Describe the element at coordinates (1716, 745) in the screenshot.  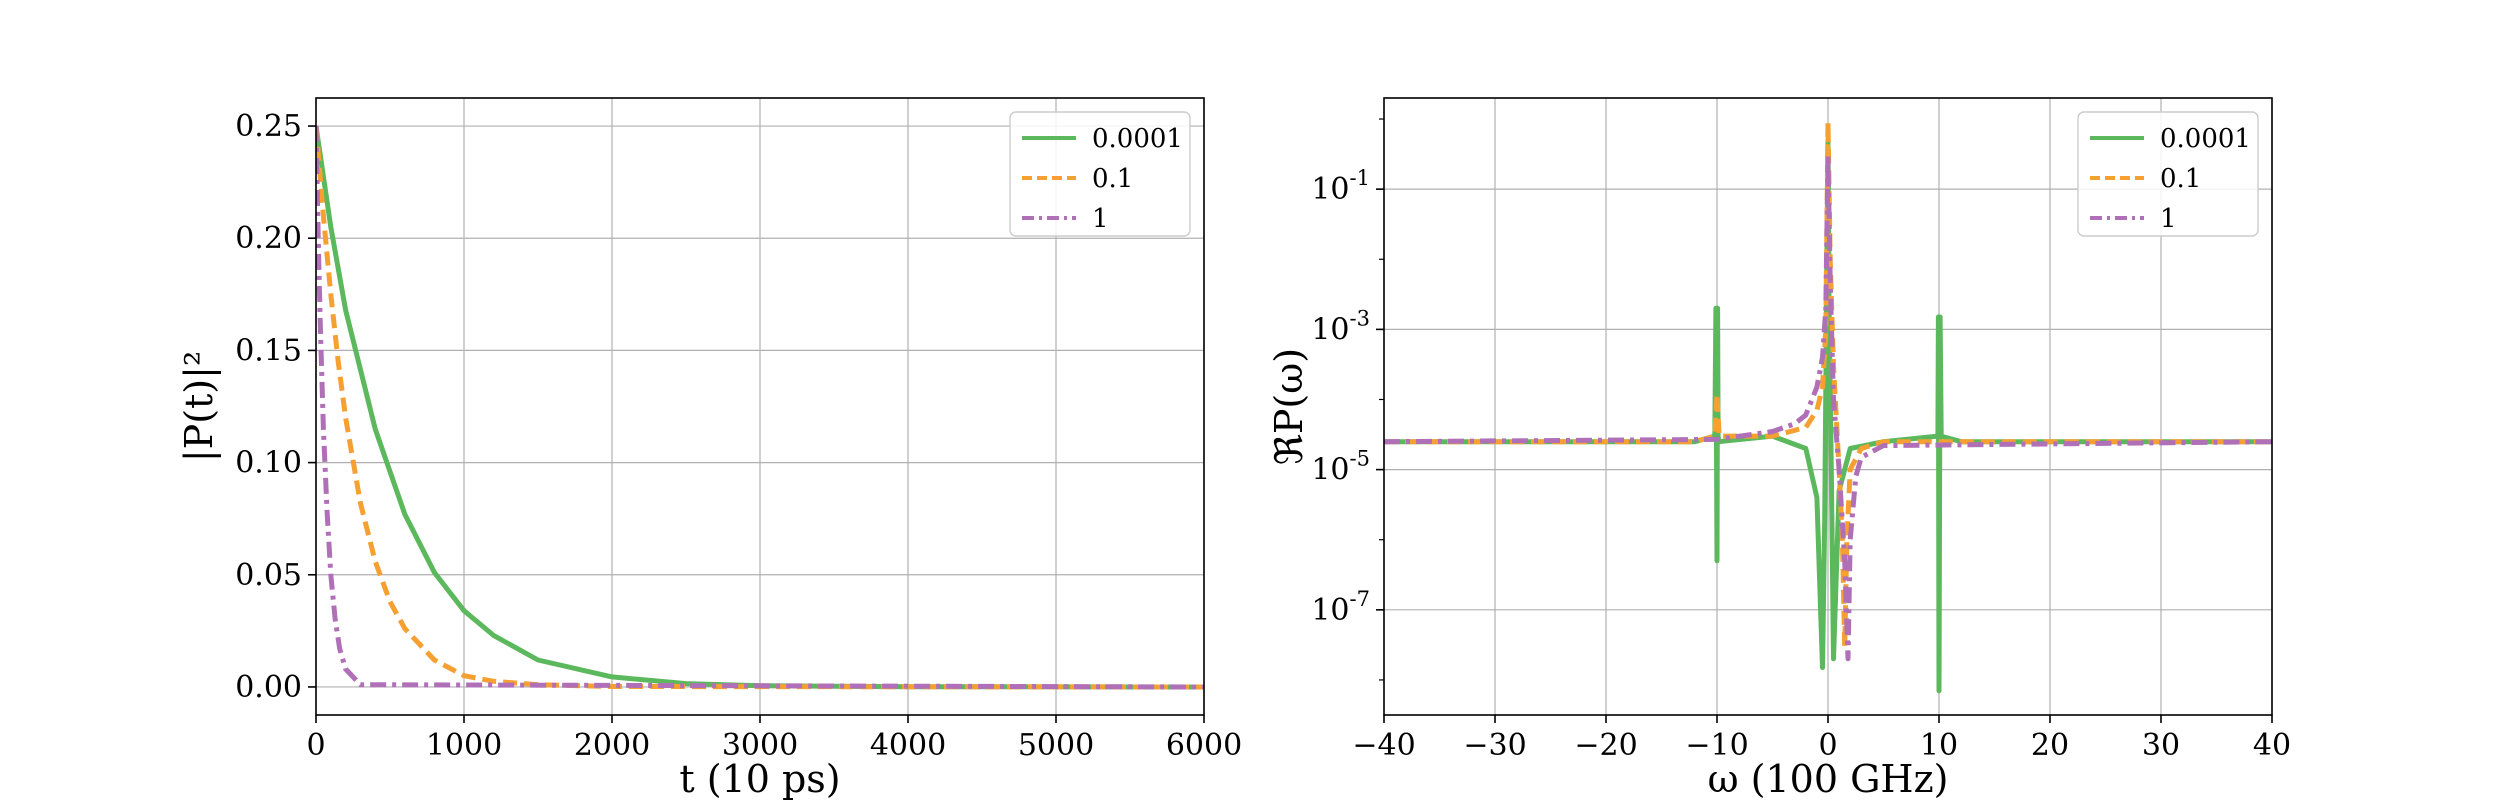
I see `x-tick-label: −10` at that location.